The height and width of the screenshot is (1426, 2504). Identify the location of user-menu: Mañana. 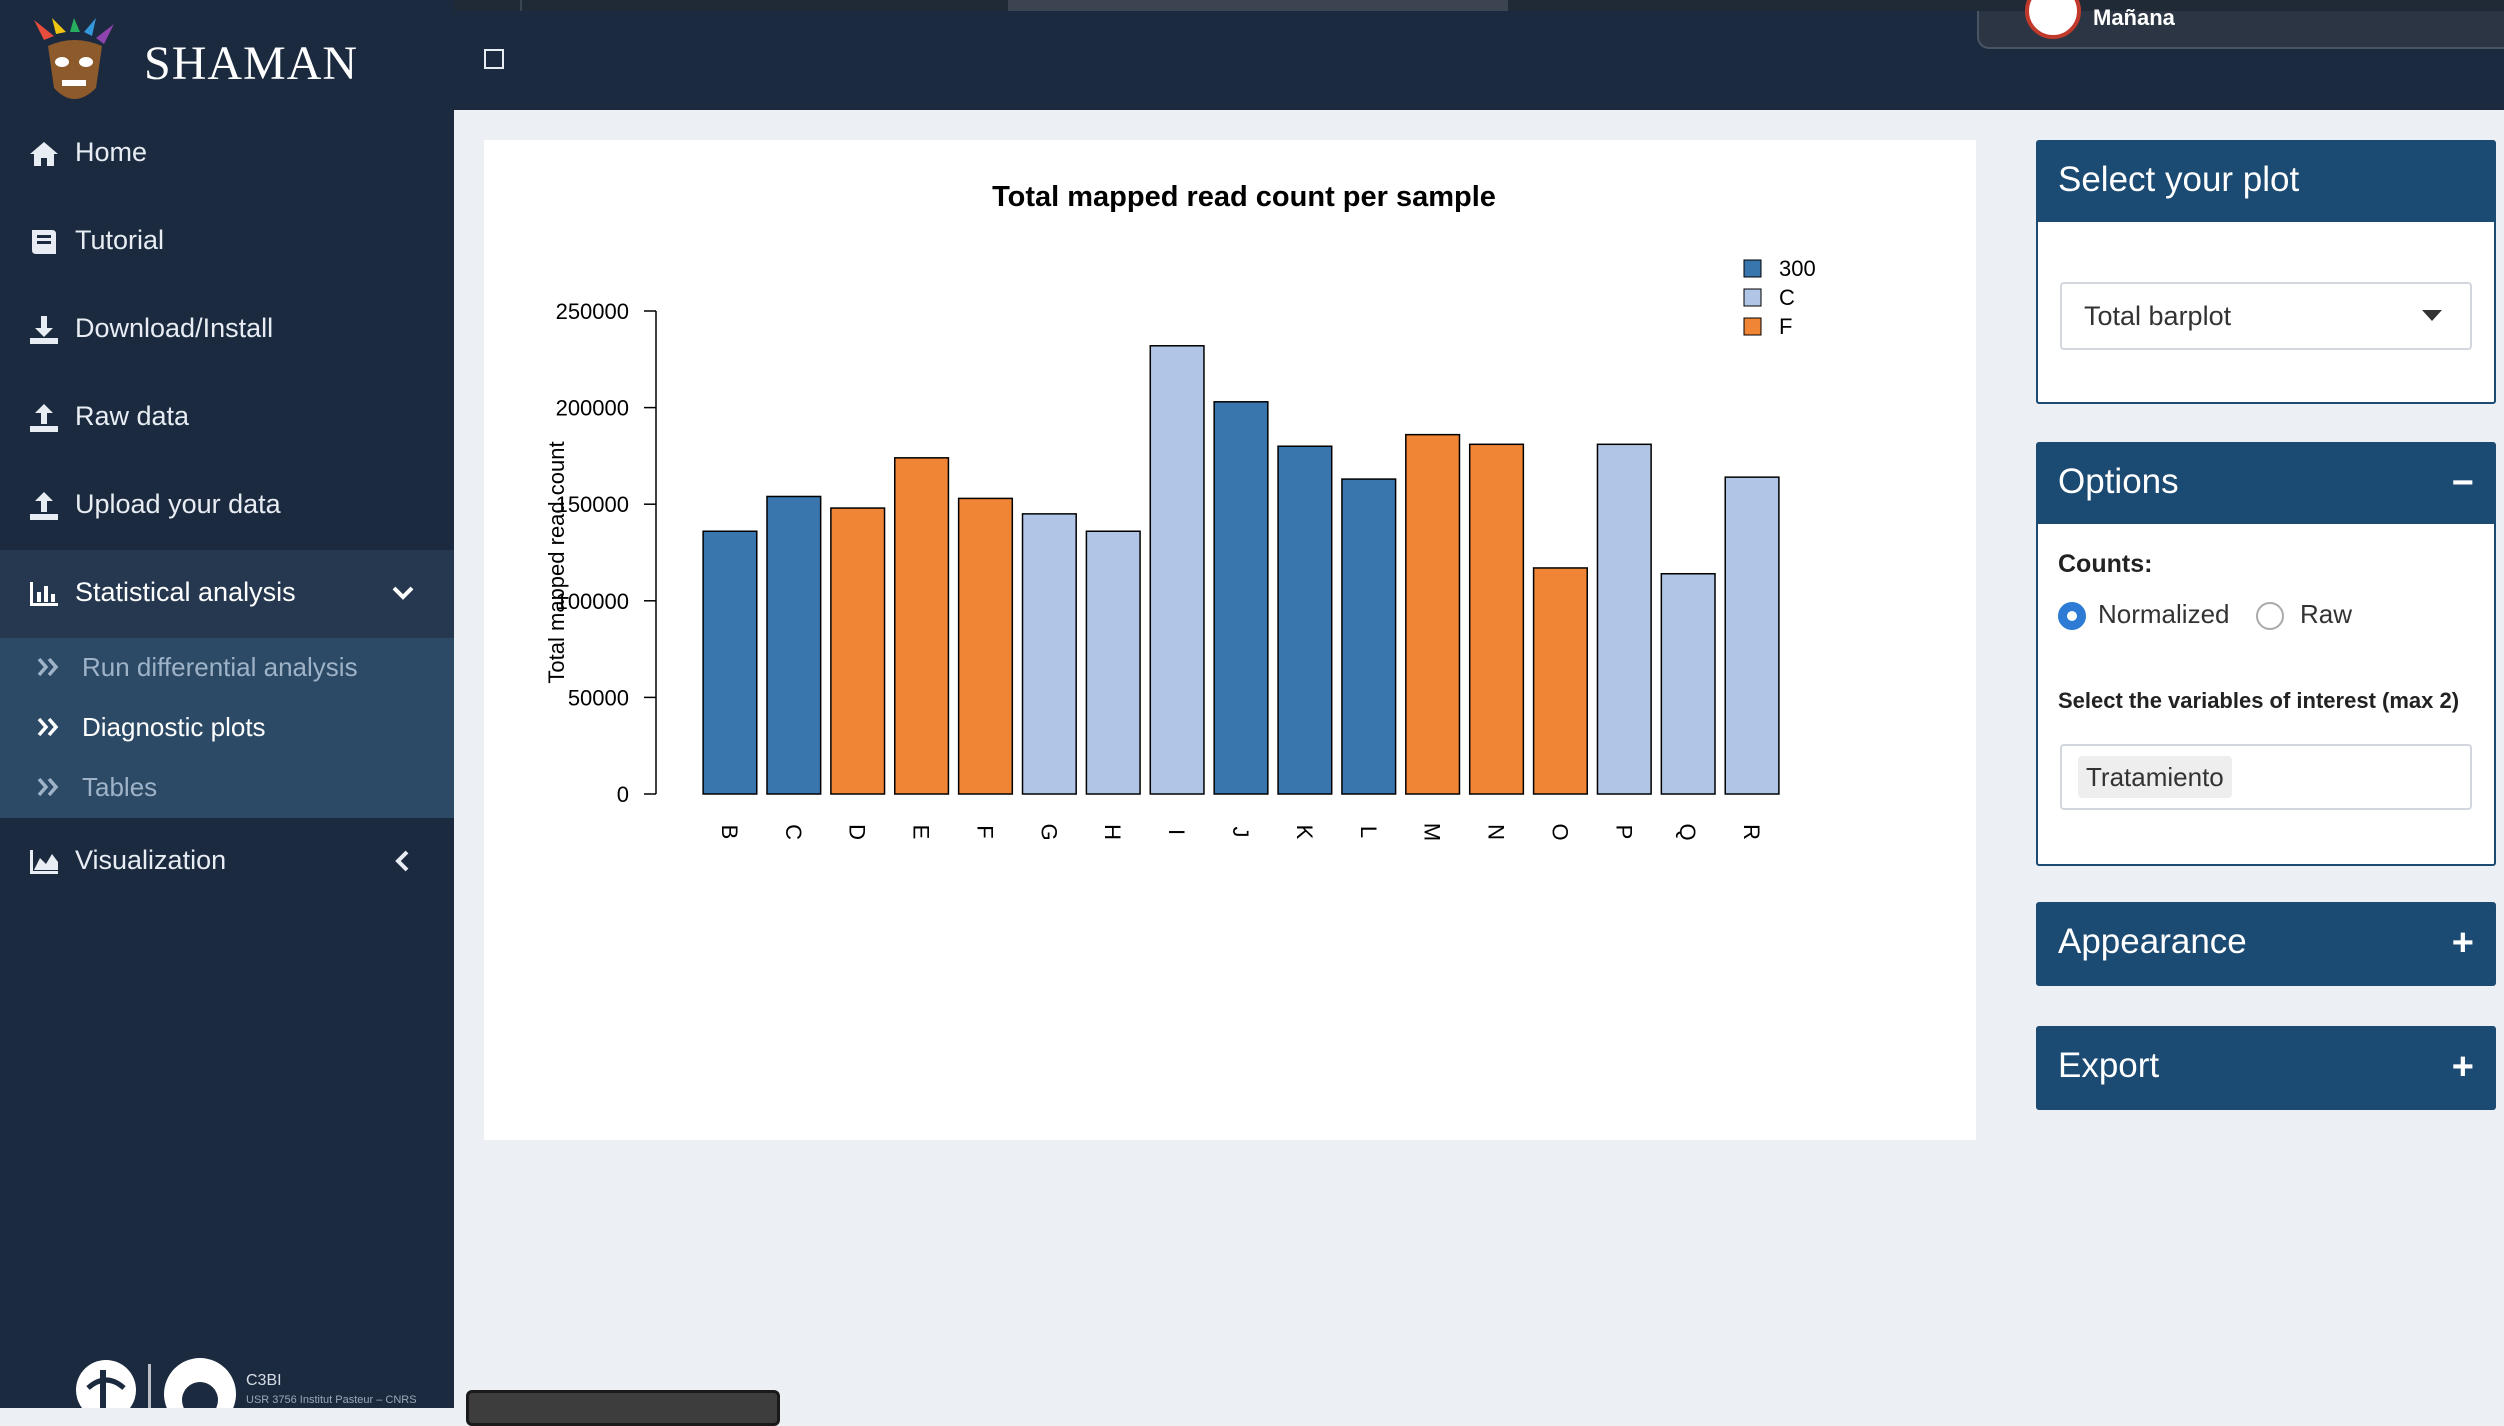
(2240, 24).